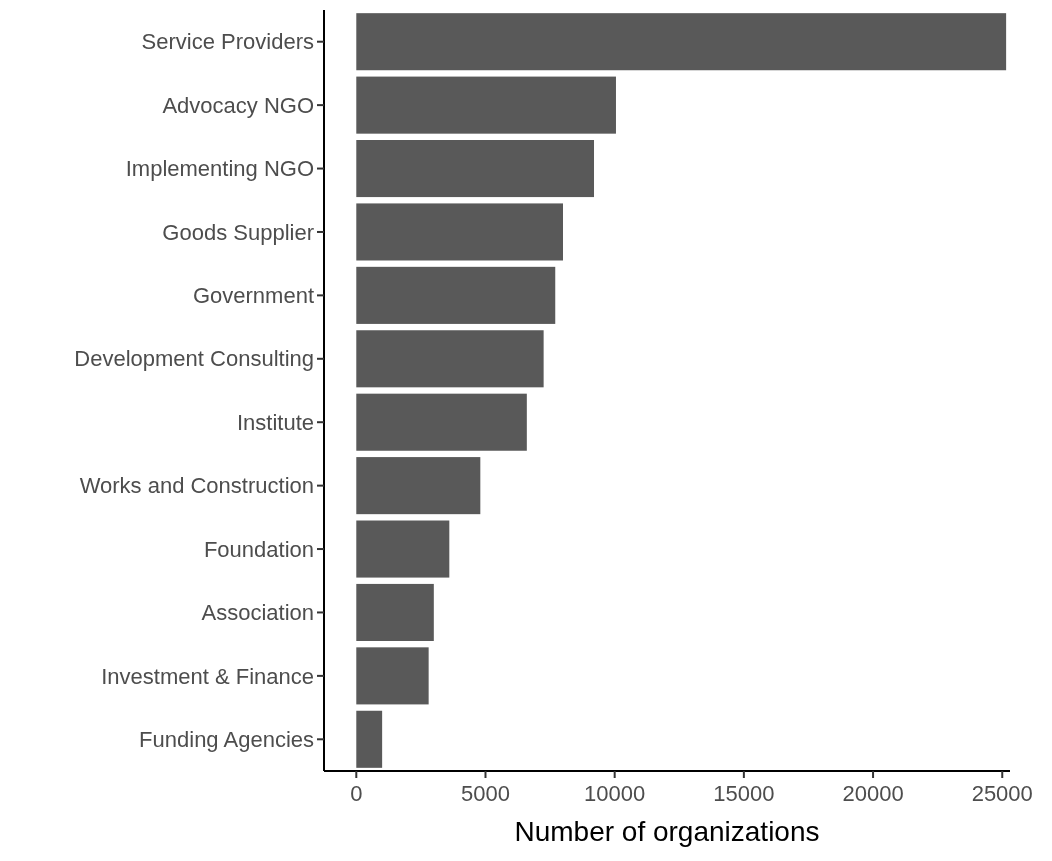 This screenshot has width=1052, height=861. I want to click on y-tick-label: Association, so click(257, 613).